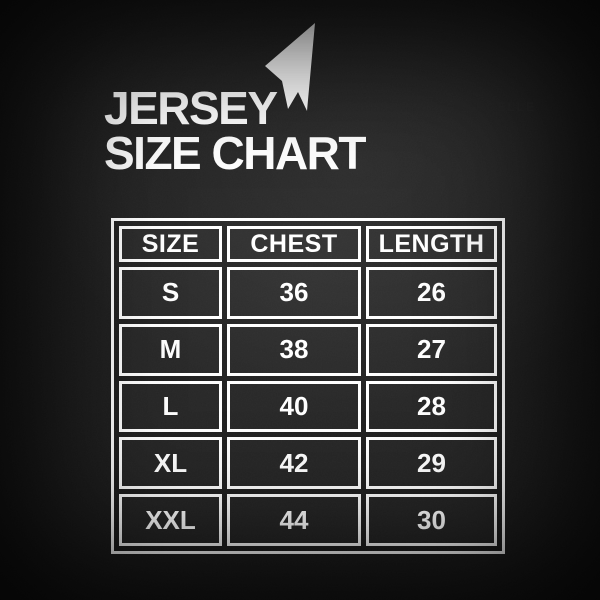 This screenshot has width=600, height=600. What do you see at coordinates (170, 406) in the screenshot?
I see `size-cell: L` at bounding box center [170, 406].